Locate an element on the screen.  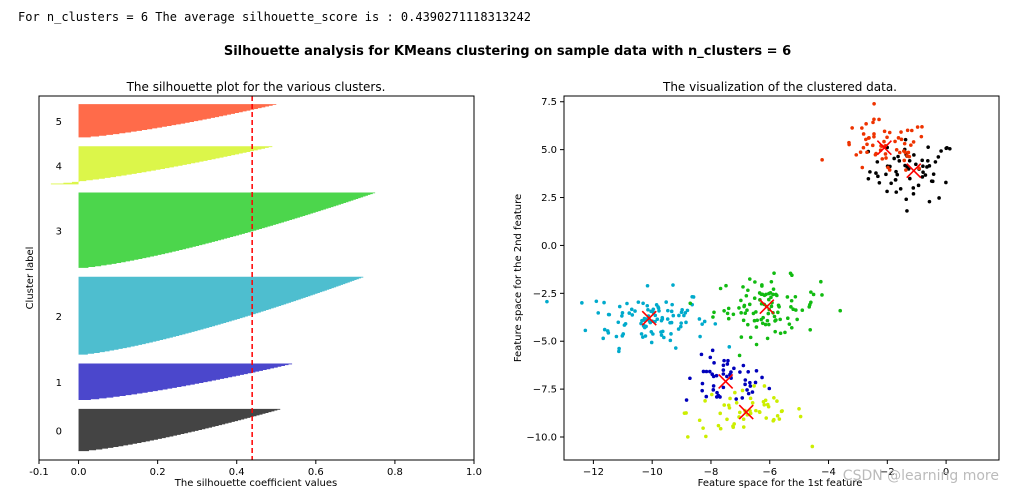
x-tick-label: 0.2 is located at coordinates (158, 472).